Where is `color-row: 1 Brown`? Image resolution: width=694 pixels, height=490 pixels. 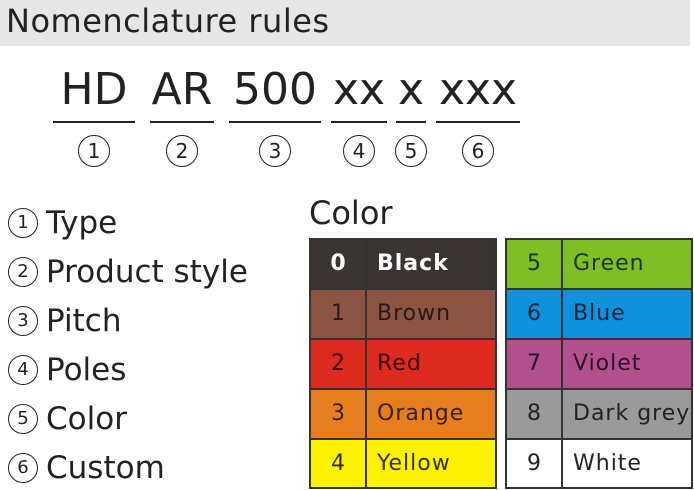 color-row: 1 Brown is located at coordinates (403, 315).